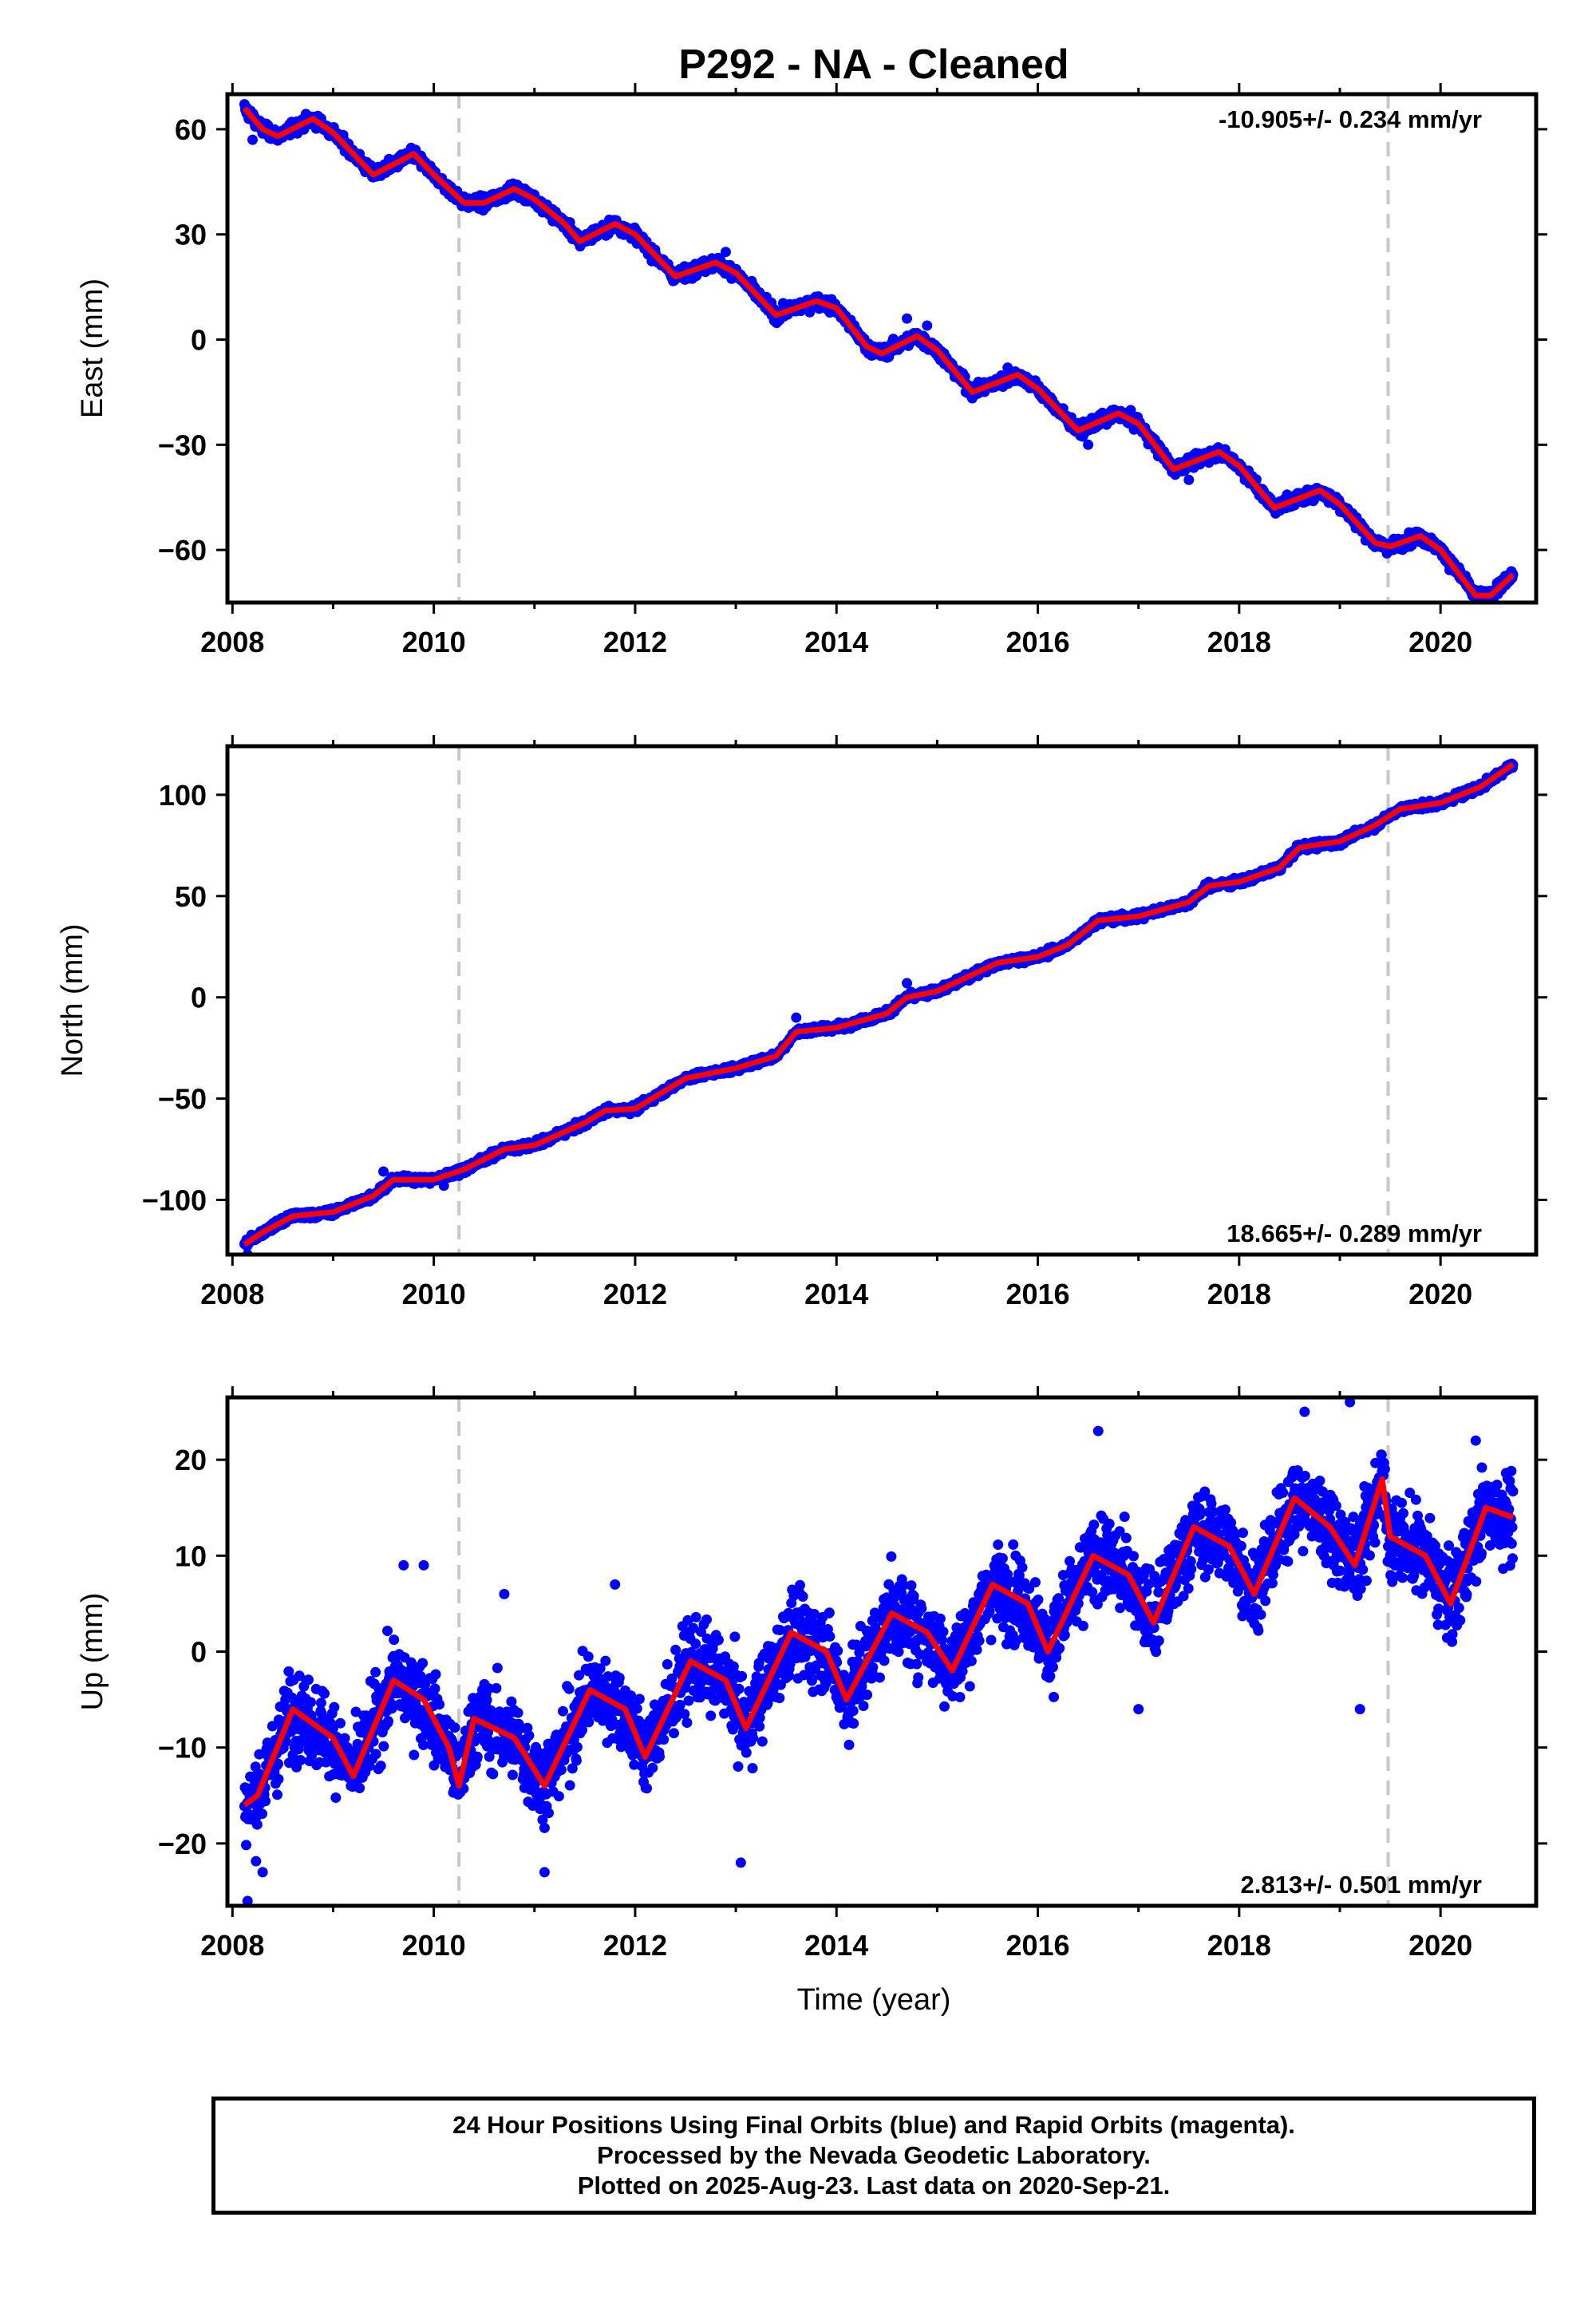 This screenshot has width=1596, height=2316. I want to click on x-tick-label: 2008, so click(232, 642).